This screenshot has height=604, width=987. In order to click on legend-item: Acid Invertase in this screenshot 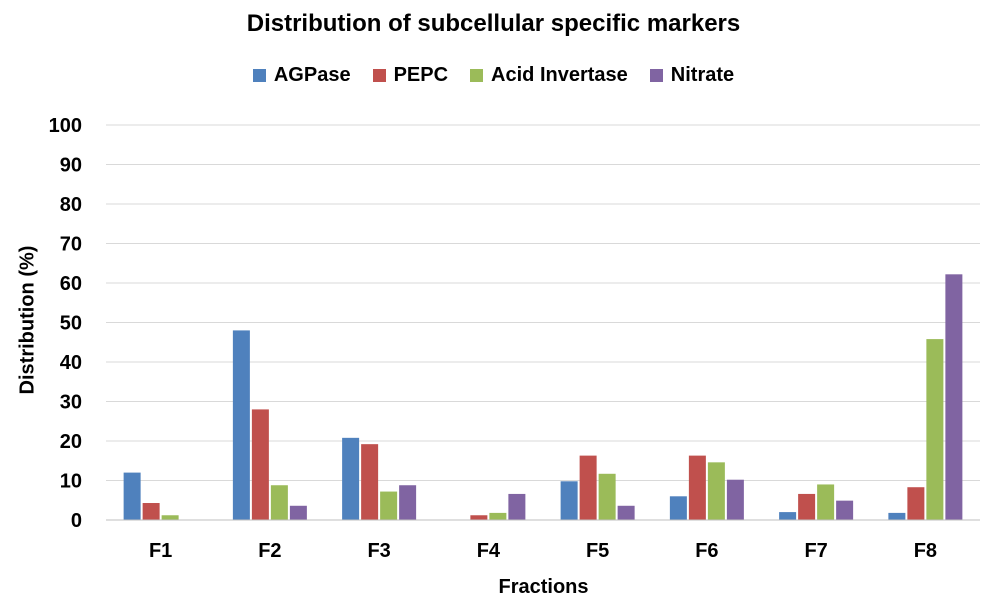, I will do `click(549, 75)`.